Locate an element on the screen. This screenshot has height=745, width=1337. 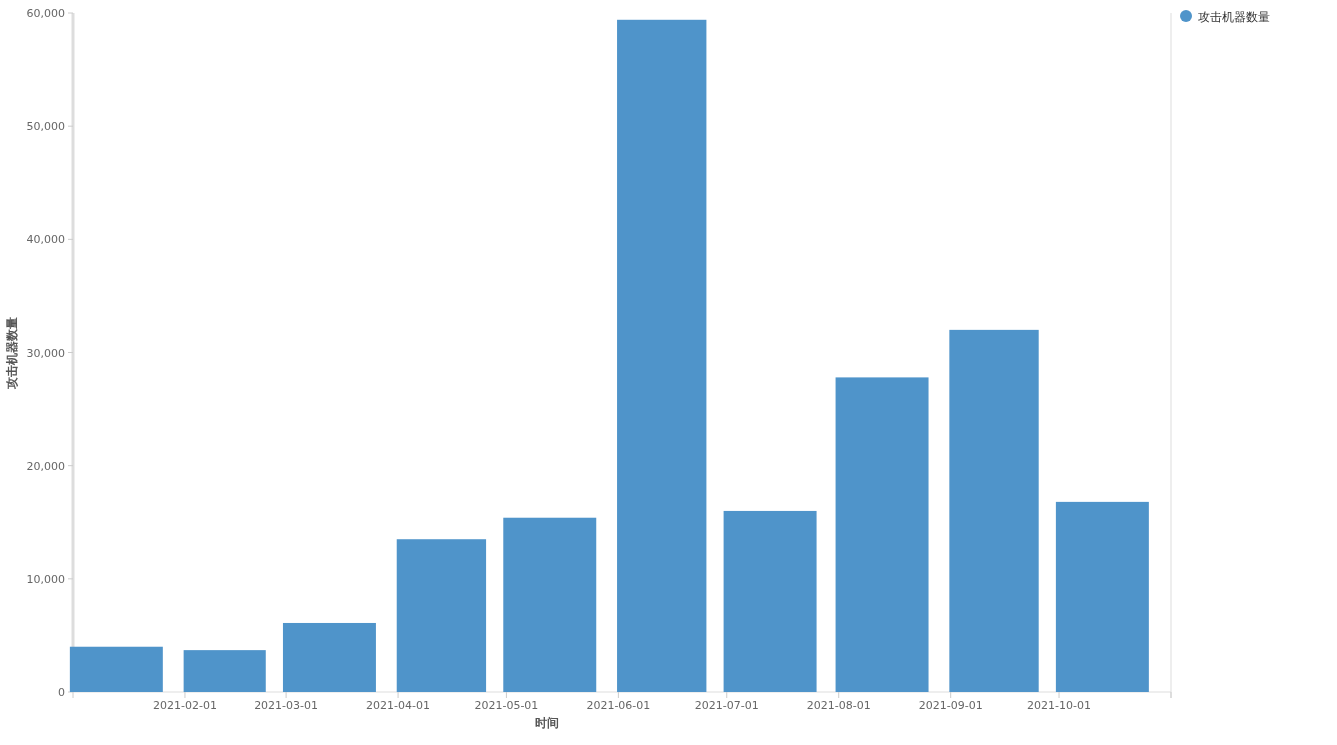
x-tick-label: 2021-09-01 is located at coordinates (950, 705).